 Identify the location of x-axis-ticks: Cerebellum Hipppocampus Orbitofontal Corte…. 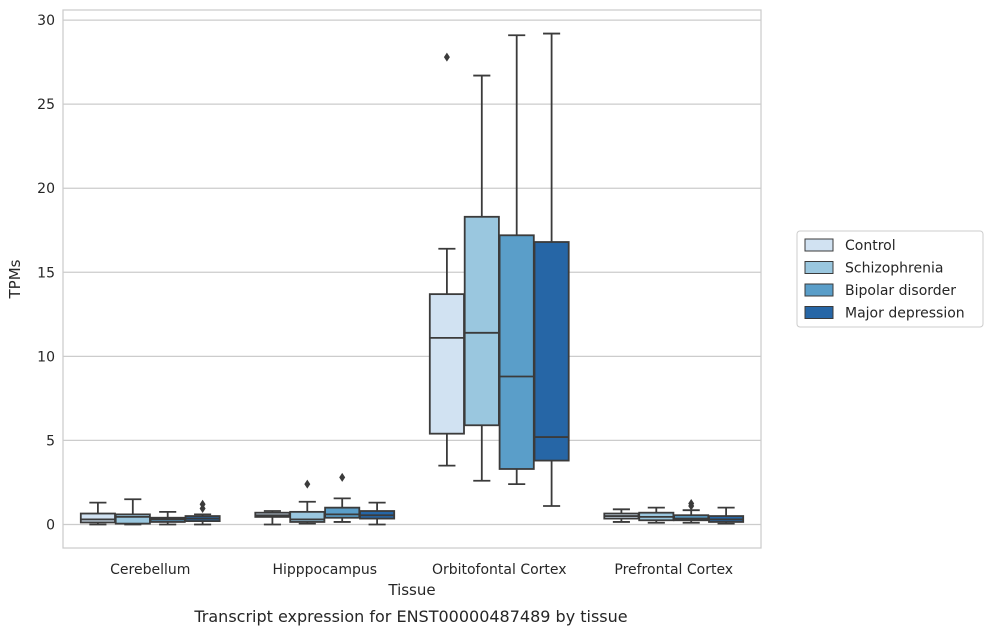
(421, 570).